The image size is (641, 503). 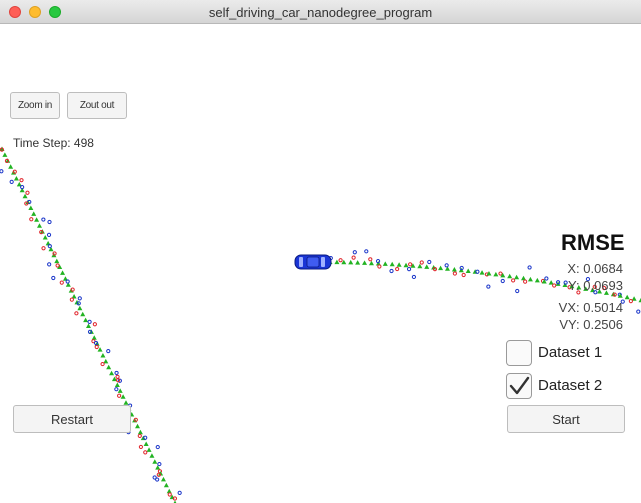 I want to click on restart-button: Restart, so click(x=72, y=419).